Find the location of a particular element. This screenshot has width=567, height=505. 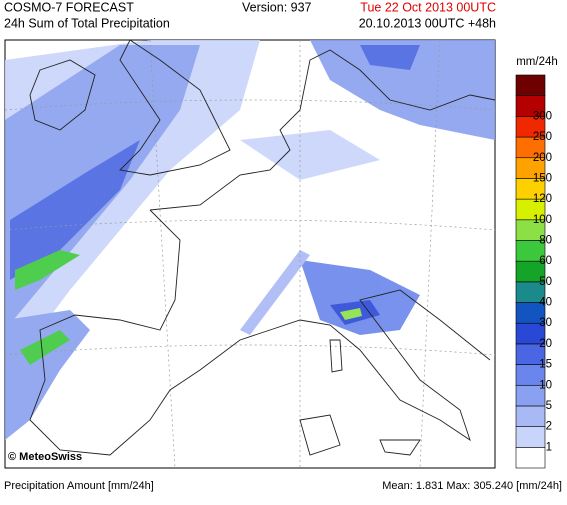

legend-label: 1 is located at coordinates (549, 447).